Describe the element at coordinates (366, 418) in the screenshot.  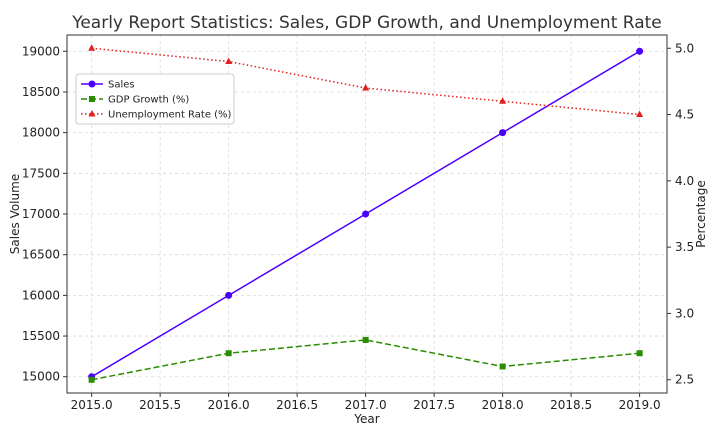
I see `x-axis-title: Year` at that location.